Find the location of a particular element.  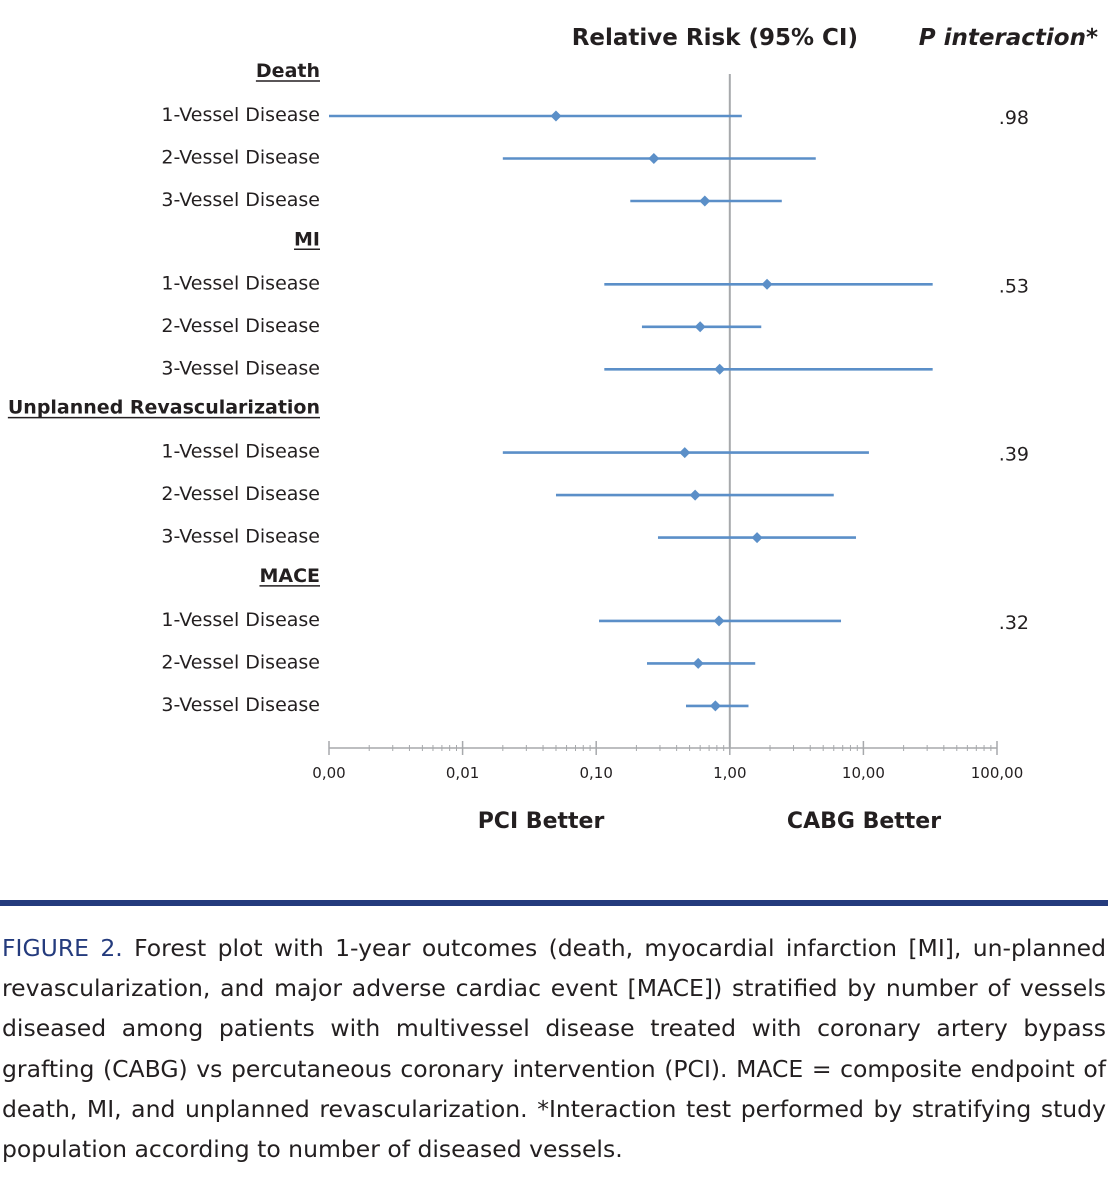

p-interaction-value: .39 is located at coordinates (1014, 455).